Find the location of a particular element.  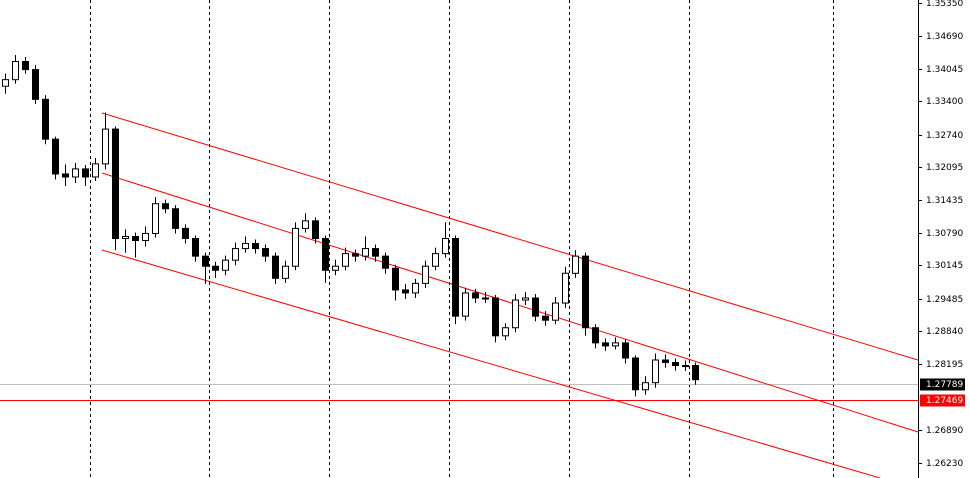

y-tick-label: 1.29485 is located at coordinates (944, 300).